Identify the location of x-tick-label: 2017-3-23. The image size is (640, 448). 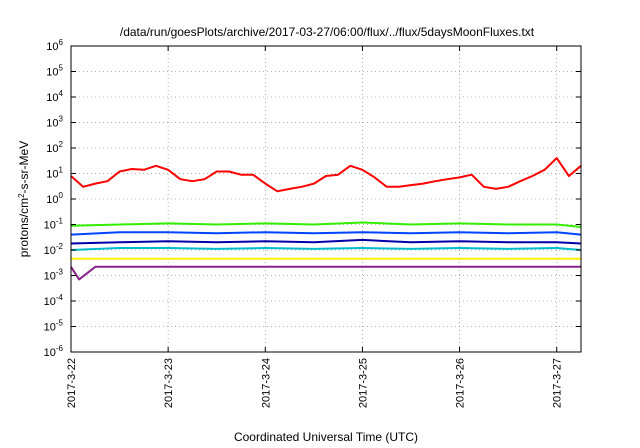
(169, 383).